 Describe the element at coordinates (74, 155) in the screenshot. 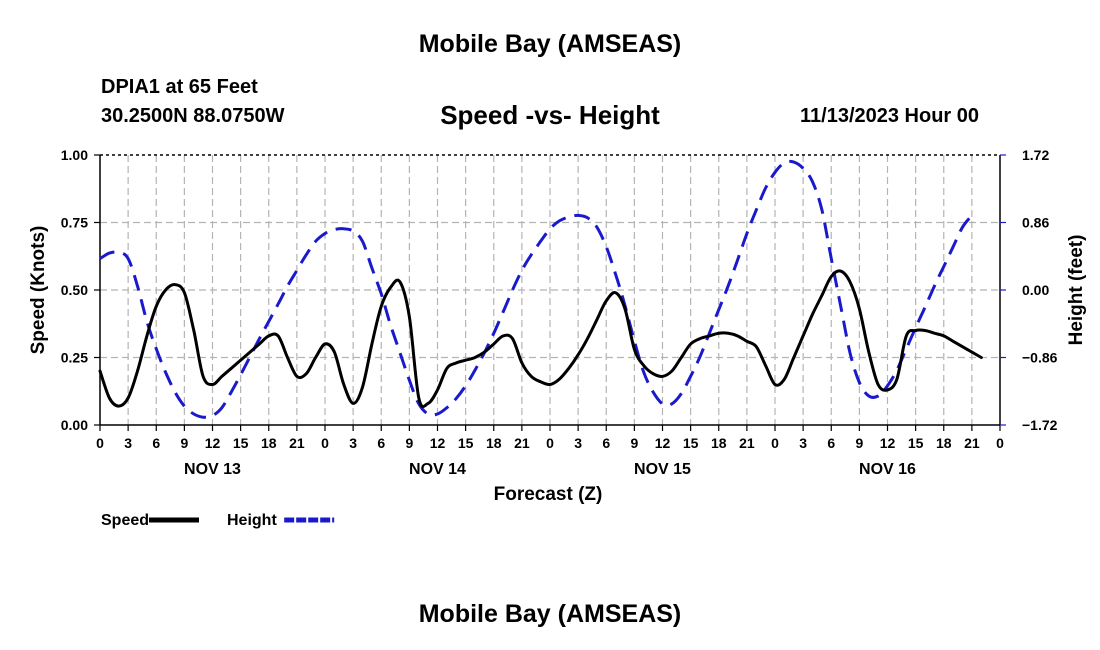

I see `left-tick-label: 1.00` at that location.